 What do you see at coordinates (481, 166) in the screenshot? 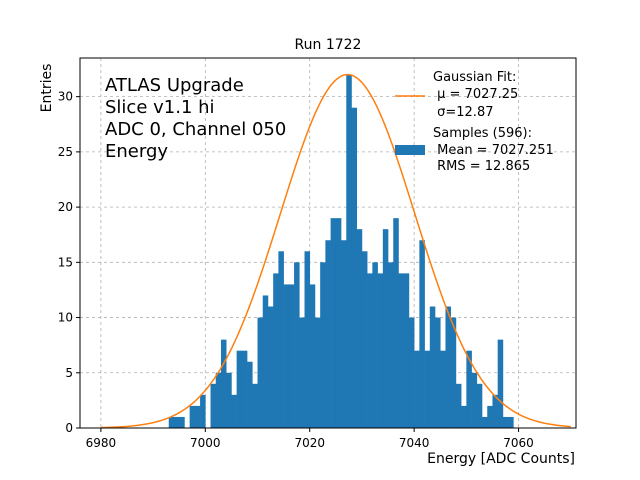
I see `legend-samples-rms: RMS = 12.865` at bounding box center [481, 166].